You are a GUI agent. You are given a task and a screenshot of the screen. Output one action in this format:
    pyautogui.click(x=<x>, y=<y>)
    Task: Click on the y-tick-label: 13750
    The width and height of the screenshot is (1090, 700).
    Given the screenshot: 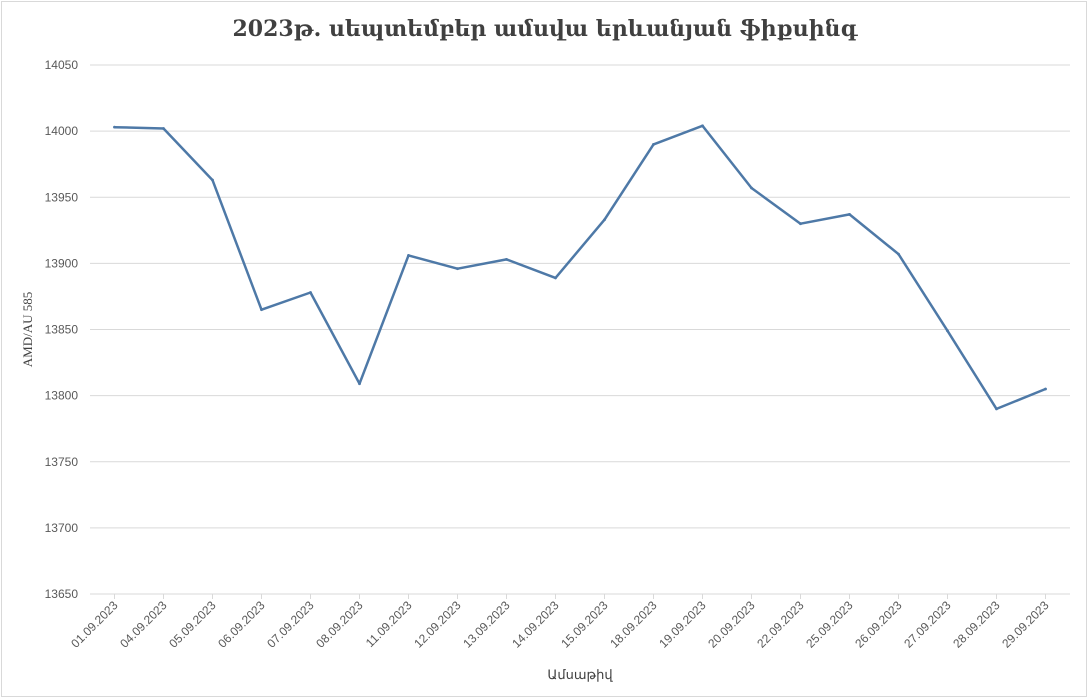 What is the action you would take?
    pyautogui.click(x=62, y=462)
    